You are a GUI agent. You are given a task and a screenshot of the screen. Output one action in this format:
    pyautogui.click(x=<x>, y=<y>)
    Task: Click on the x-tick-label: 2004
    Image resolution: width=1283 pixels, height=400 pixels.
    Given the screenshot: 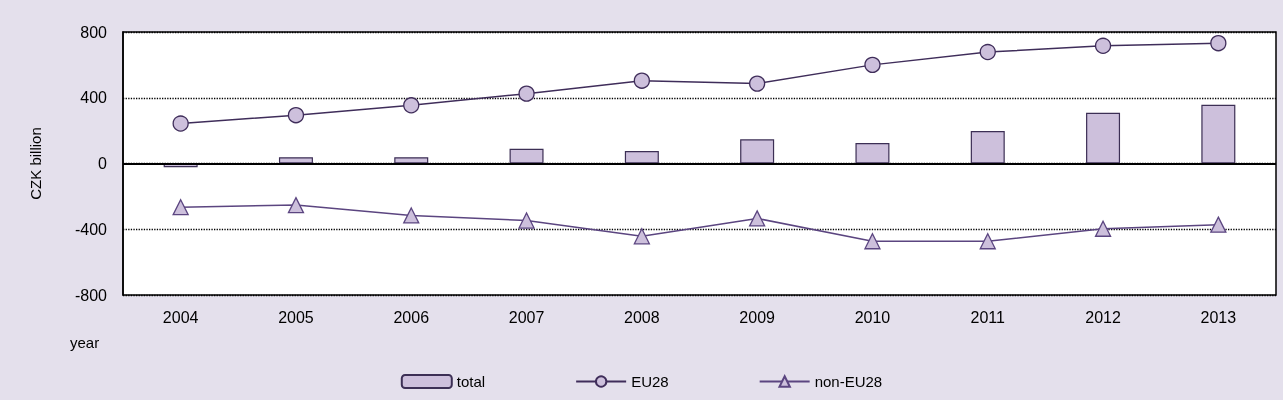 What is the action you would take?
    pyautogui.click(x=180, y=317)
    